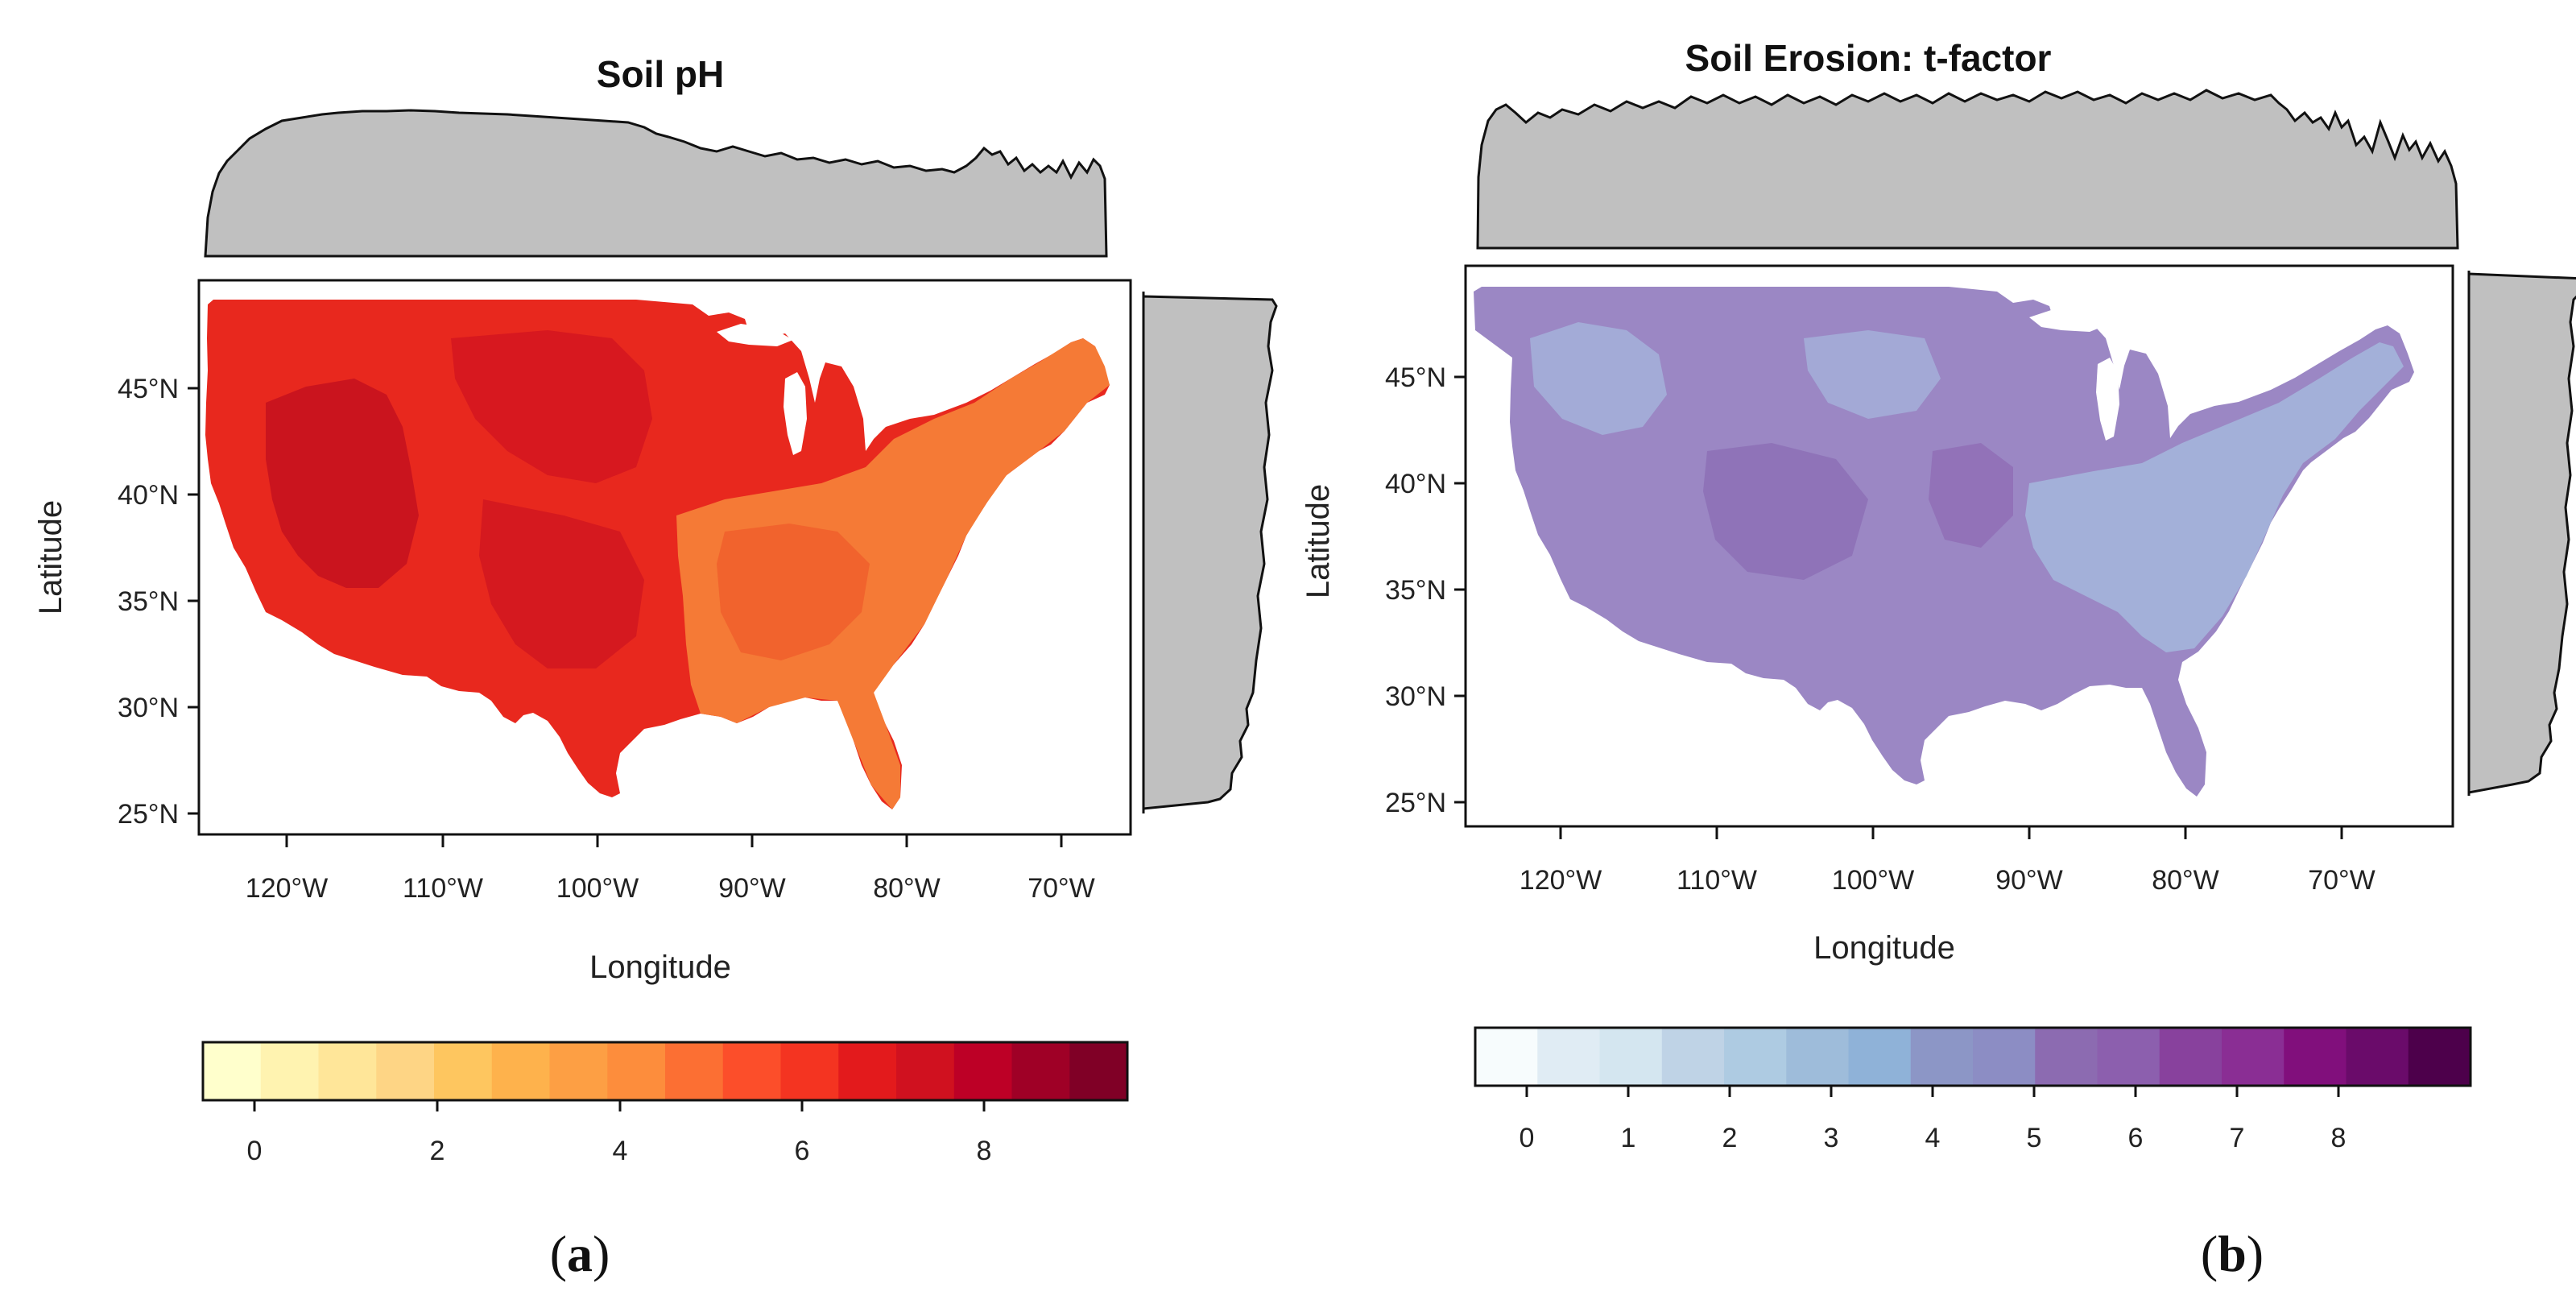  What do you see at coordinates (343, 483) in the screenshot?
I see `region-high-ph` at bounding box center [343, 483].